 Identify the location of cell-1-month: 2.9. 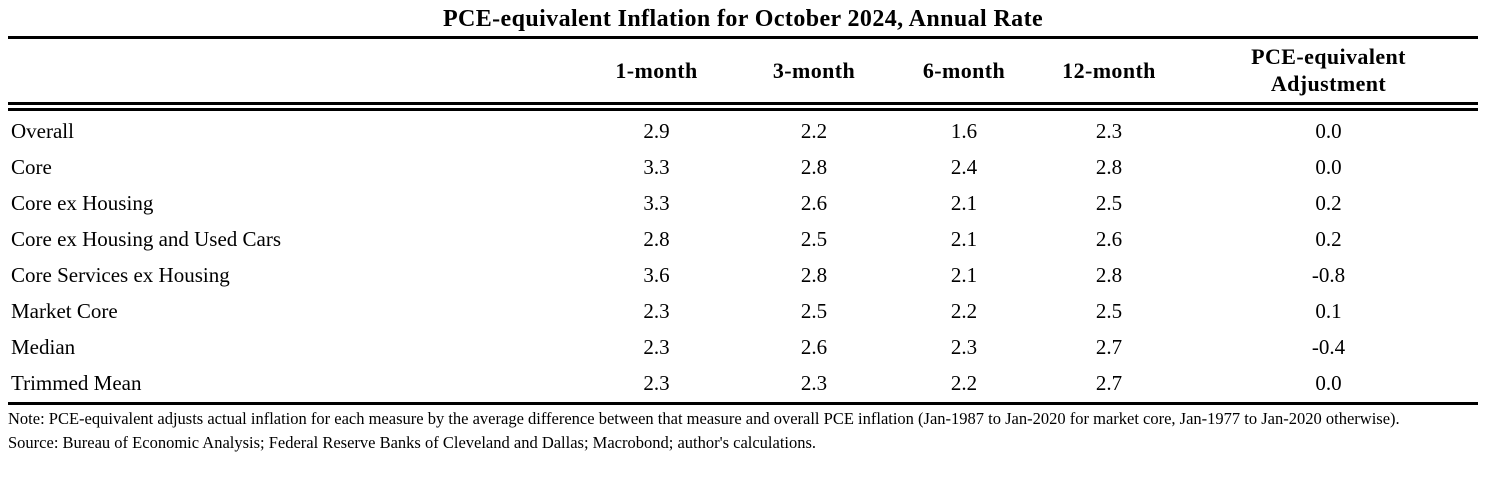
(656, 131).